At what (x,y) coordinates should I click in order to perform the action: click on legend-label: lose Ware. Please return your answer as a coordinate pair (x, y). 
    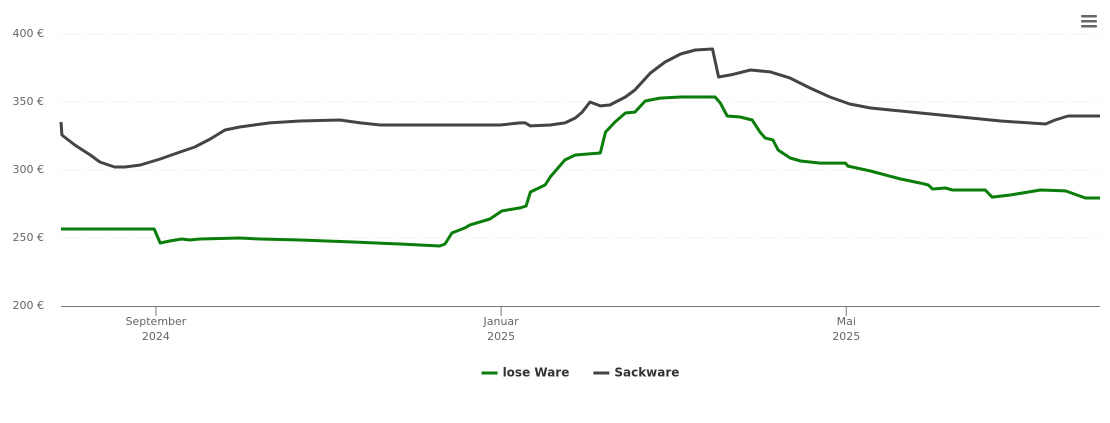
    Looking at the image, I should click on (536, 373).